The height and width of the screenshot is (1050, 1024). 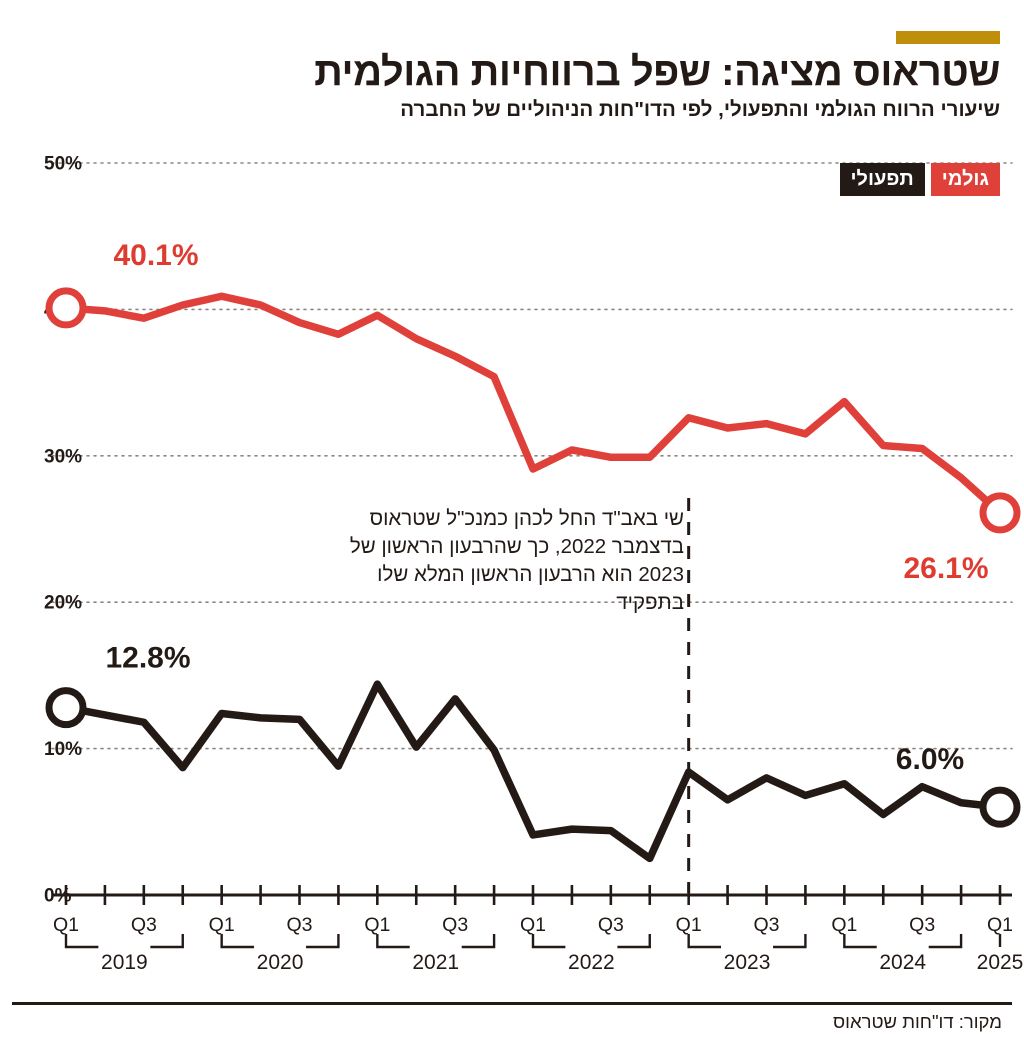 I want to click on y-axis-tick-label: 50%, so click(x=63, y=164).